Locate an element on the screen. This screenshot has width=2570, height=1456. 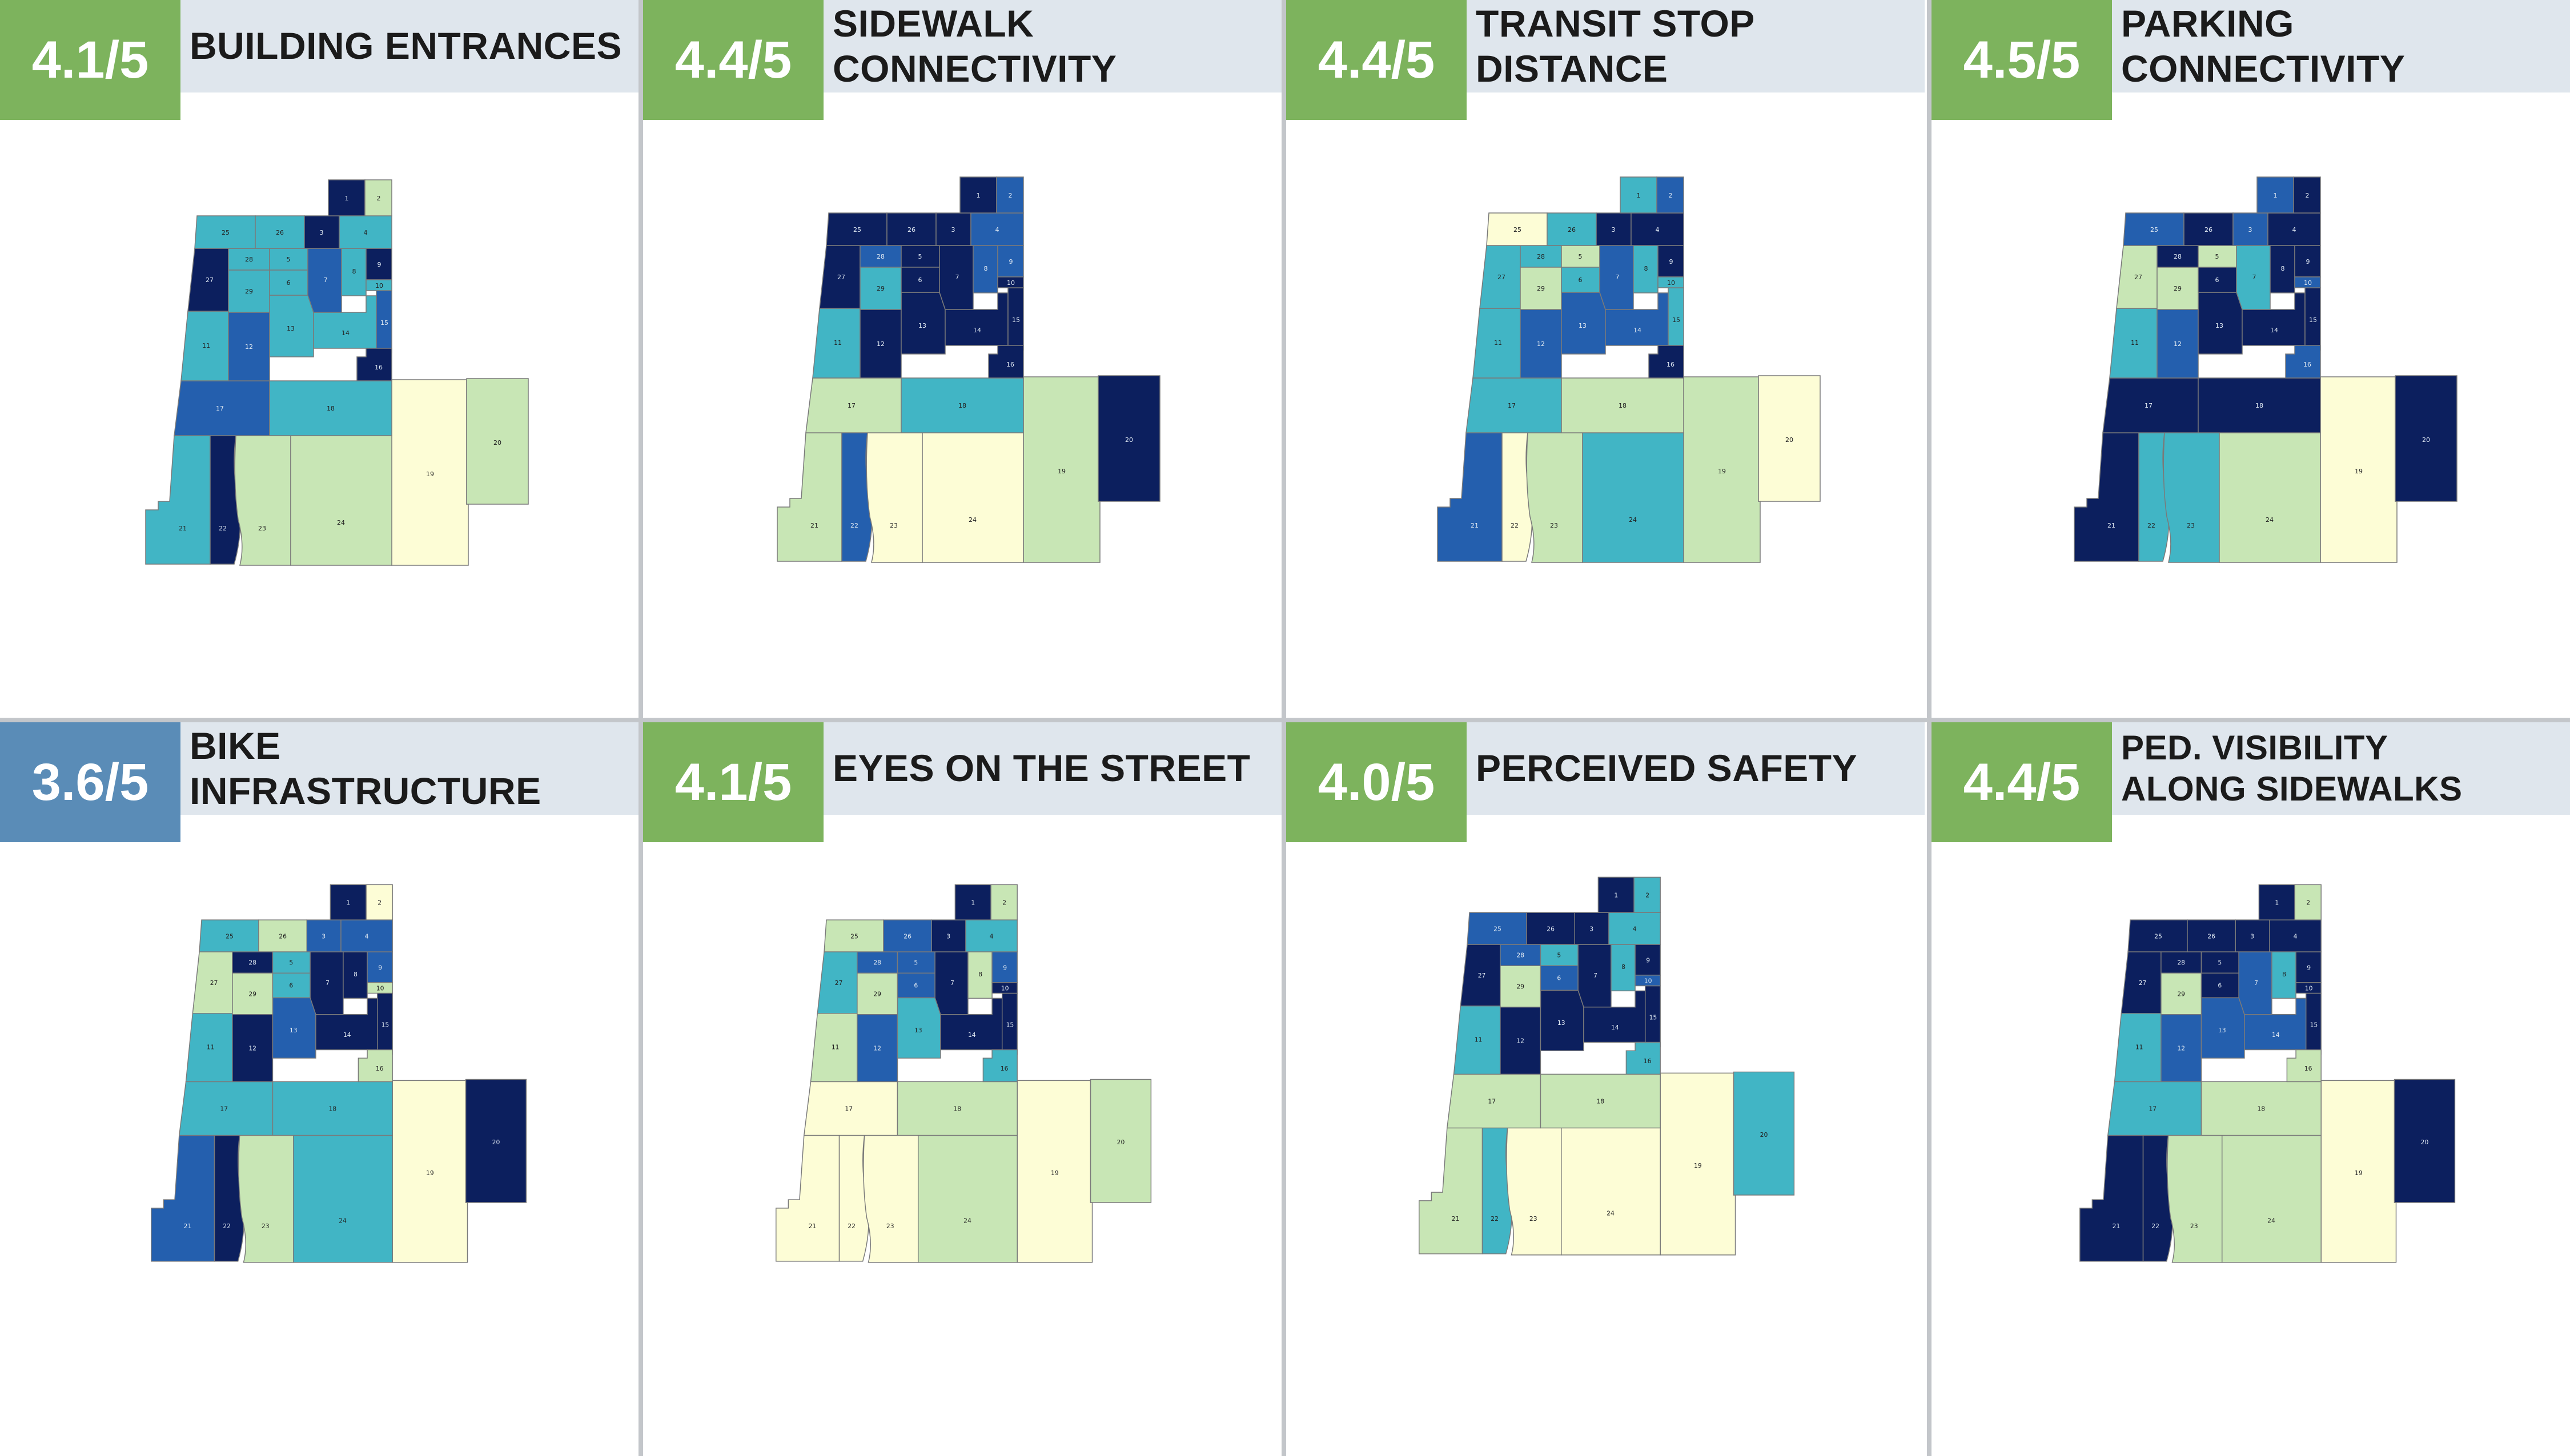
parcel-label-17: 17 is located at coordinates (220, 408).